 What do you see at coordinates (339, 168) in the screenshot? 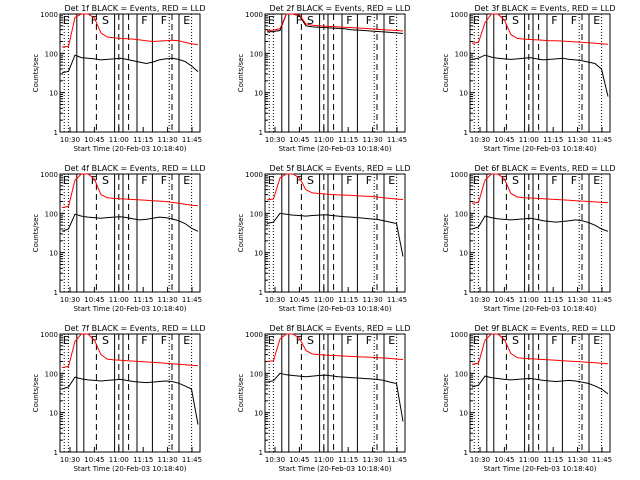
I see `panel-title: Det 5f BLACK = Events, RED = LLD` at bounding box center [339, 168].